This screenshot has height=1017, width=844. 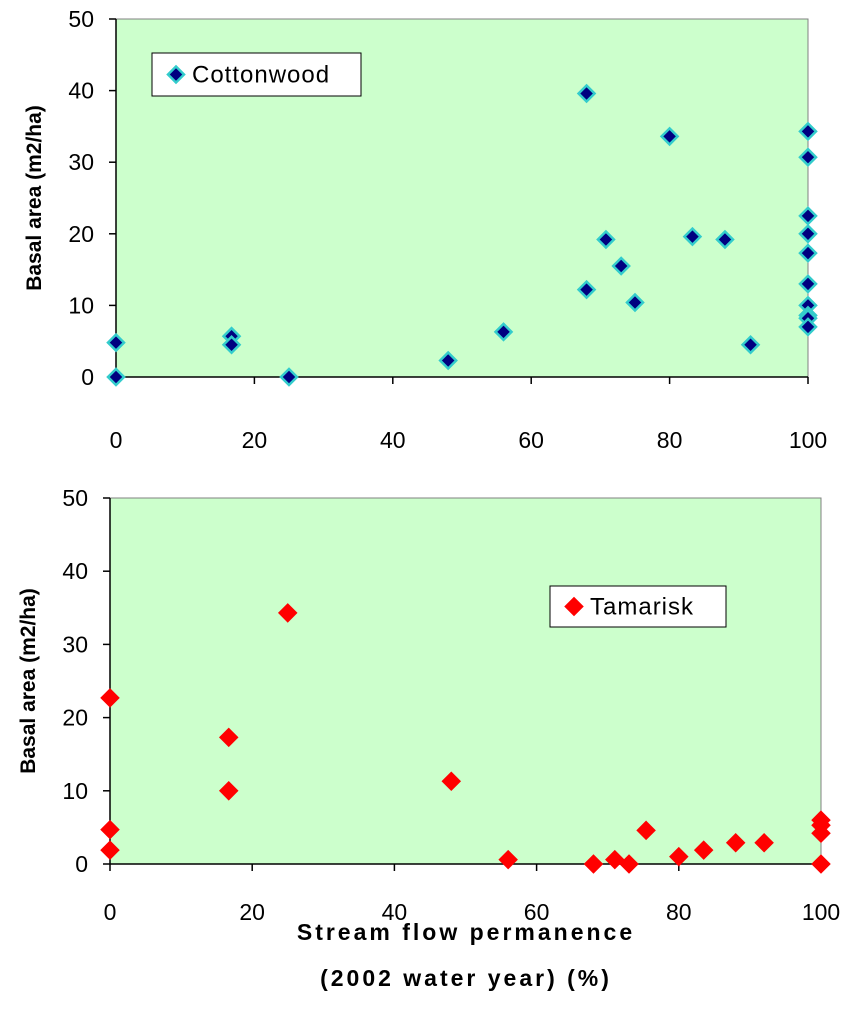 What do you see at coordinates (642, 607) in the screenshot?
I see `legend-label: Tamarisk` at bounding box center [642, 607].